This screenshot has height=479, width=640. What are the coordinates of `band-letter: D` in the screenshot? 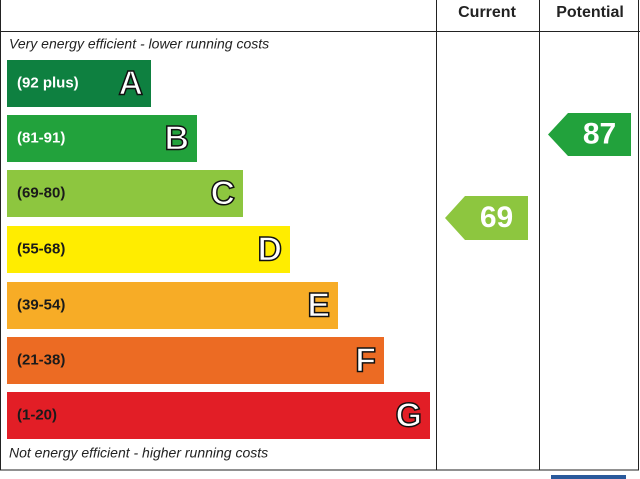 It's located at (269, 249).